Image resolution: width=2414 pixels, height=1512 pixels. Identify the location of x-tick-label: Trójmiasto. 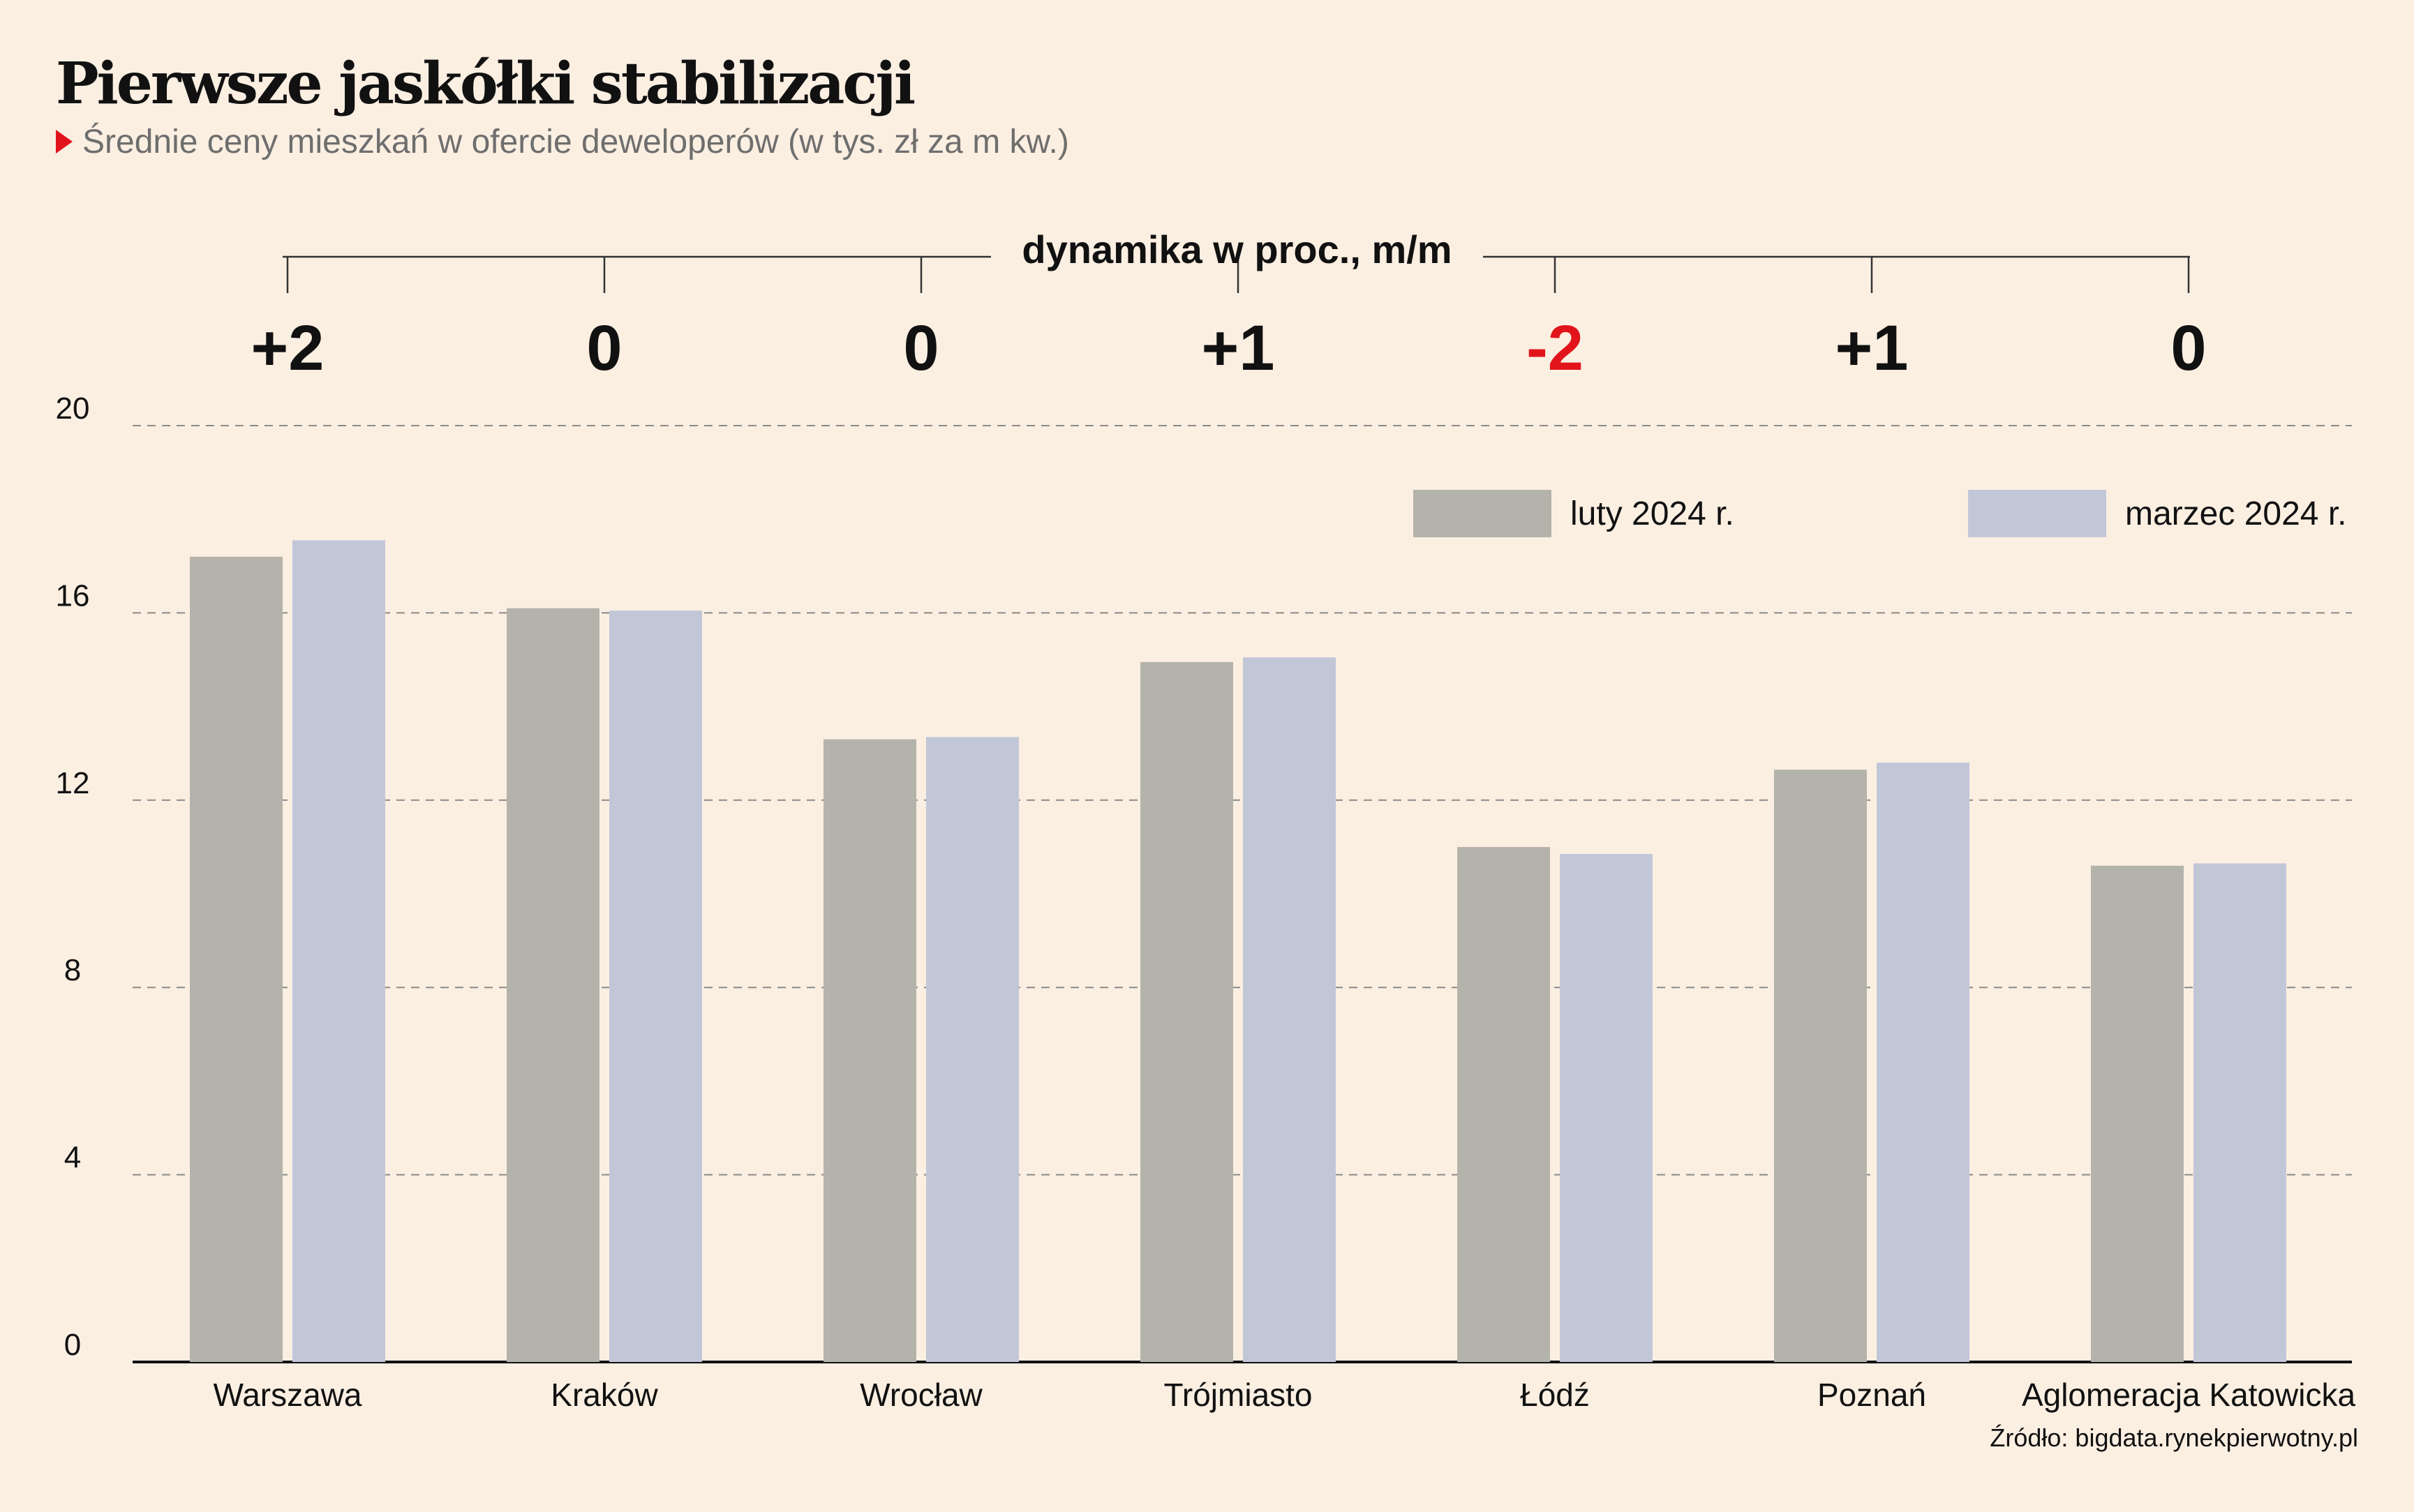
(1238, 1395).